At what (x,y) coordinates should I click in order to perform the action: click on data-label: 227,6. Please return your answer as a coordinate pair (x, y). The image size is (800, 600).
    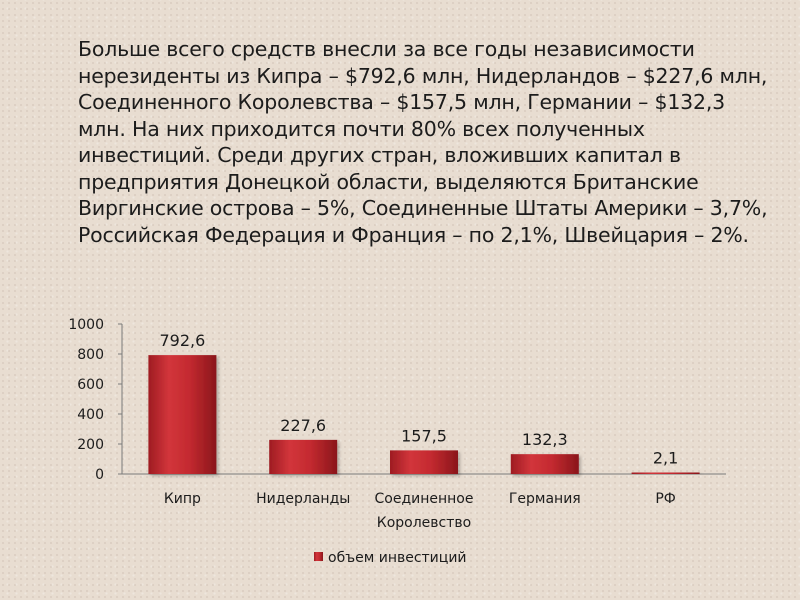
    Looking at the image, I should click on (303, 425).